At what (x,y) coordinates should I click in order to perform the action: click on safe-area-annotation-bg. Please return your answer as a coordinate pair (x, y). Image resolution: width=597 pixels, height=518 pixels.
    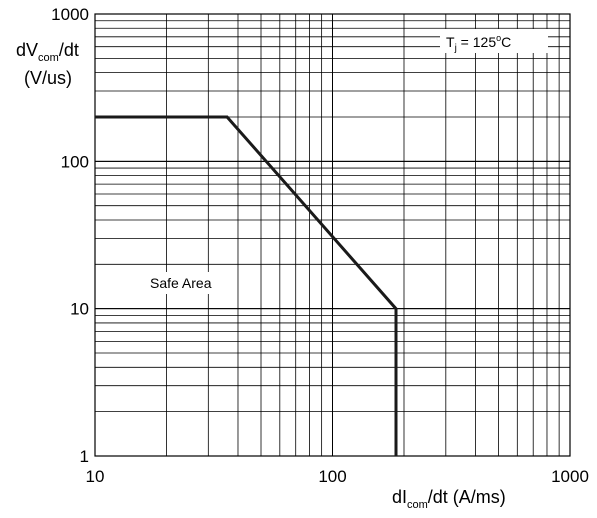
    Looking at the image, I should click on (187, 283).